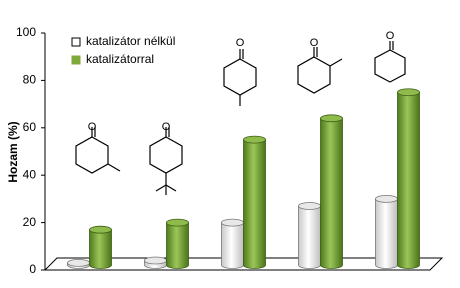  I want to click on y-tick-label: 60, so click(30, 127).